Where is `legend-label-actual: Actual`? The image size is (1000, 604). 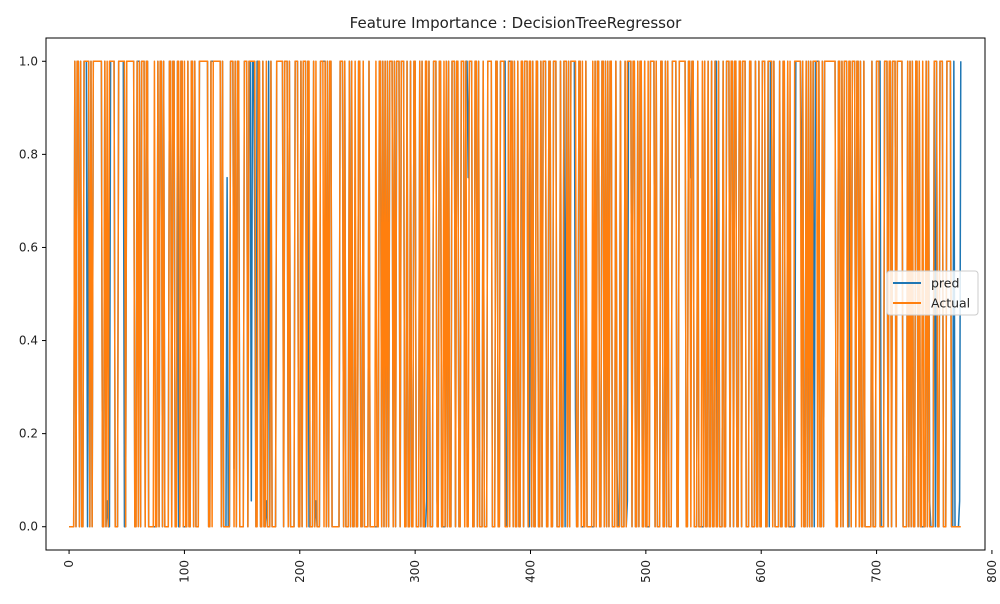 legend-label-actual: Actual is located at coordinates (950, 303).